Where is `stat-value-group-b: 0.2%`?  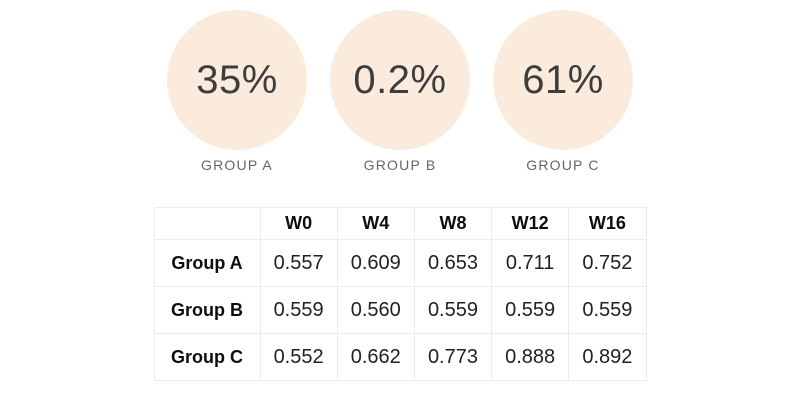
stat-value-group-b: 0.2% is located at coordinates (400, 79).